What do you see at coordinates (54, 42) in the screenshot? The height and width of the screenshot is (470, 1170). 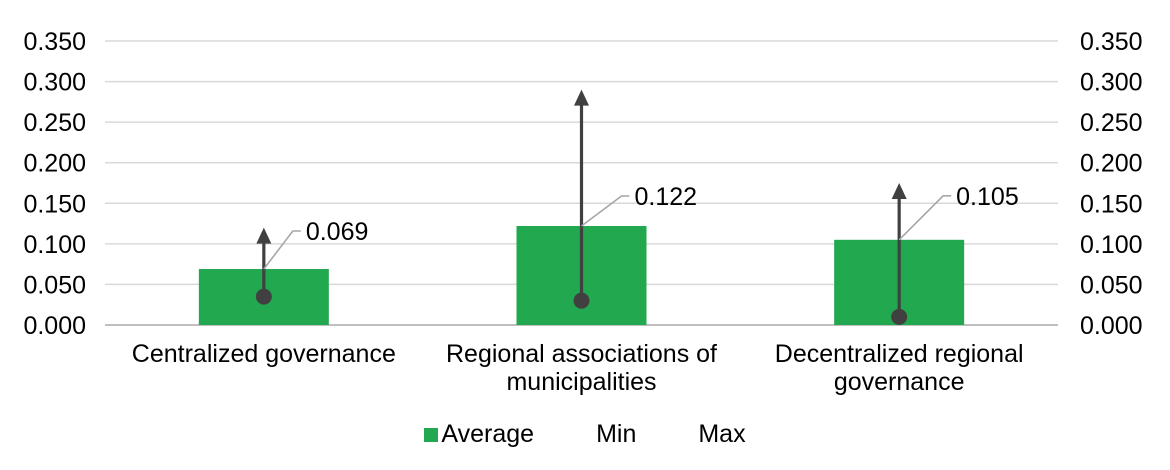 I see `y-axis-tick-label-left: 0.350` at bounding box center [54, 42].